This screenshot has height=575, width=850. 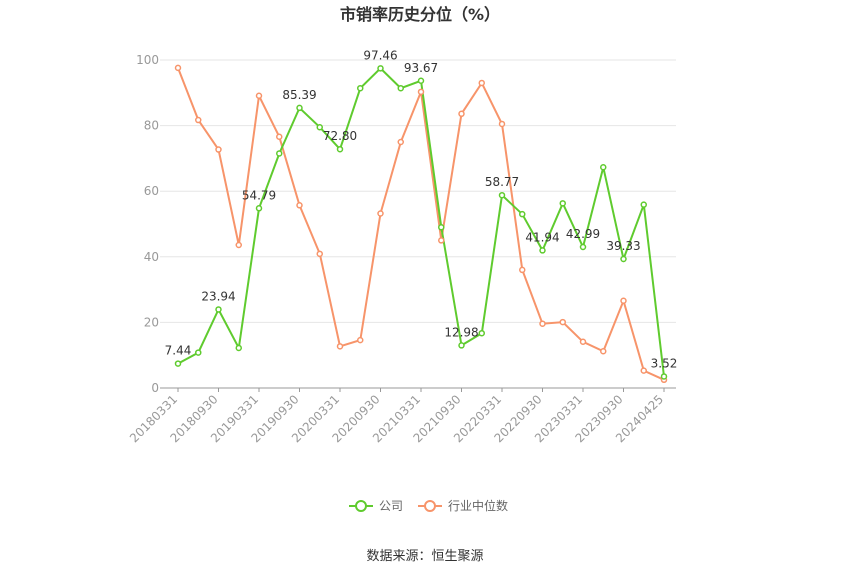 I want to click on legend: 公司 行业中位数, so click(x=428, y=505).